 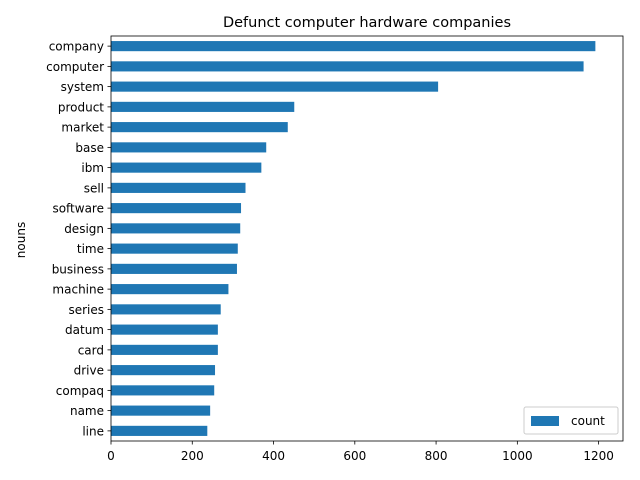 I want to click on y-tick-label-card: card, so click(x=91, y=350).